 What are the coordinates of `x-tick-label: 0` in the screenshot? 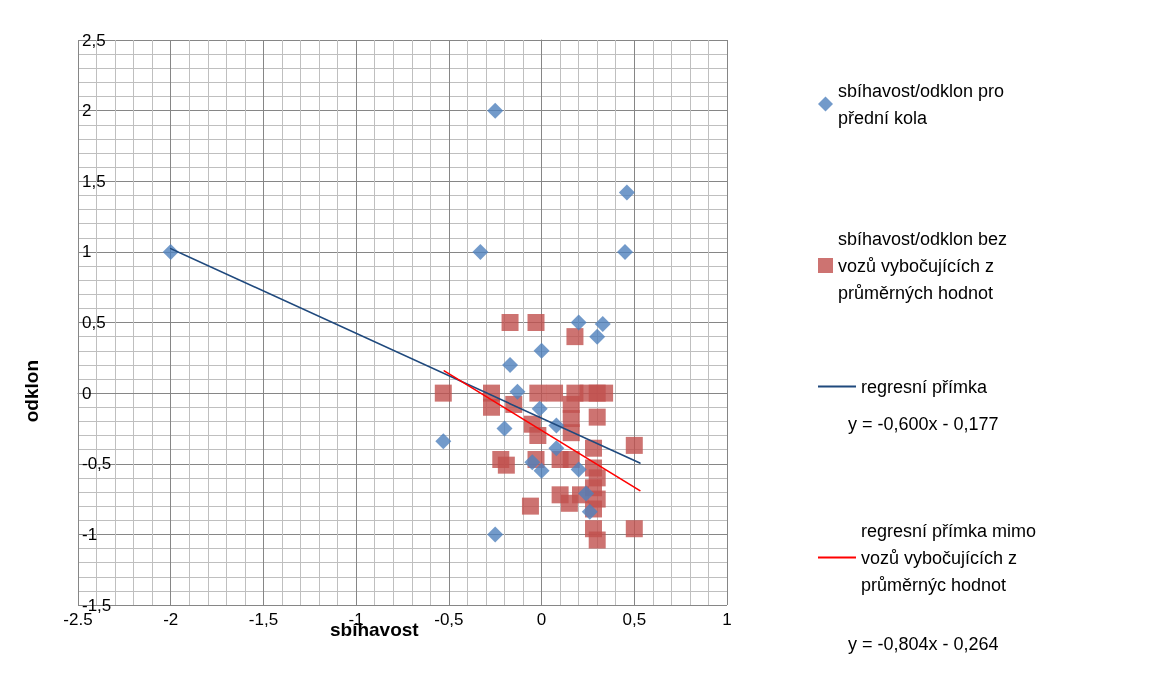 It's located at (541, 619).